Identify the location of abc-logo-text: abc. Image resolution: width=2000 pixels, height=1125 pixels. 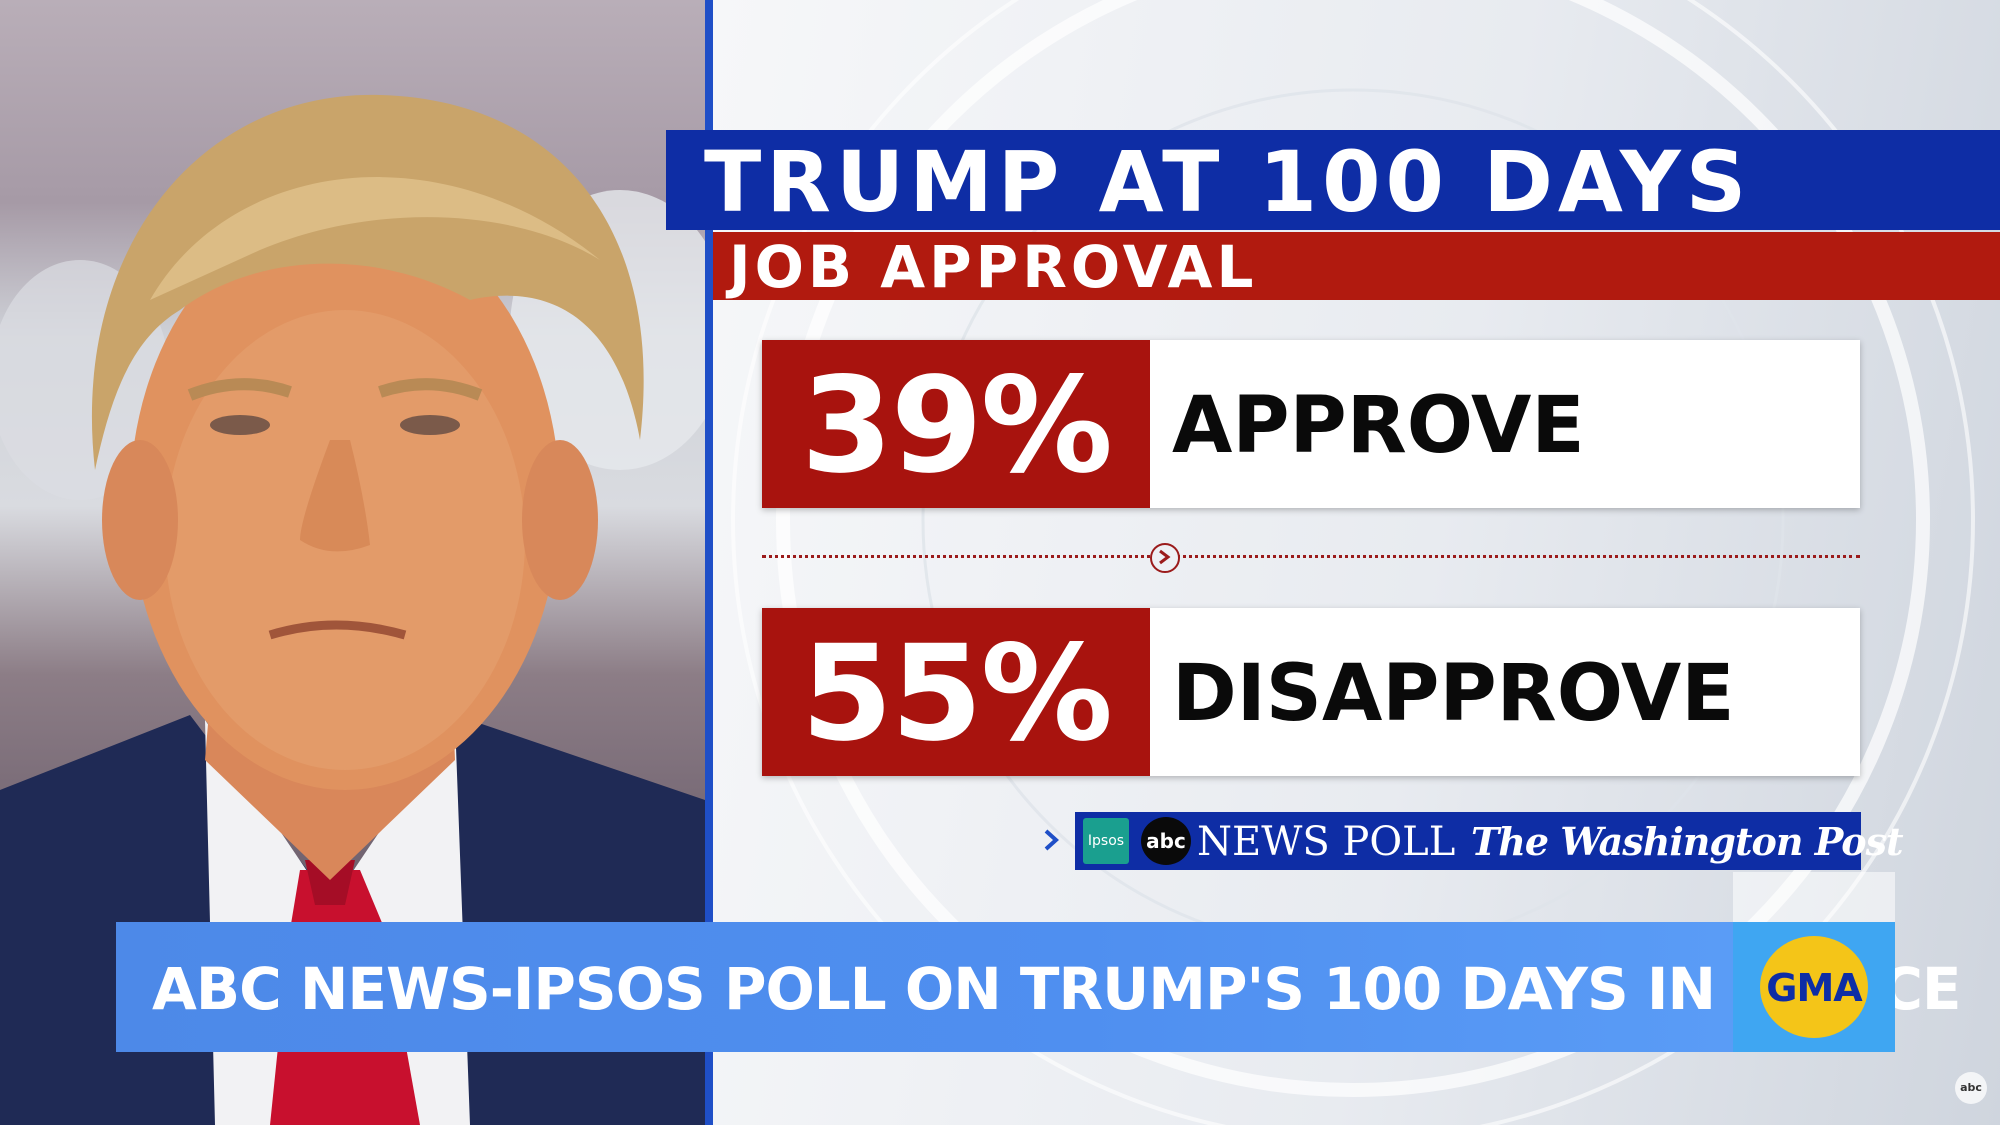
(1166, 841).